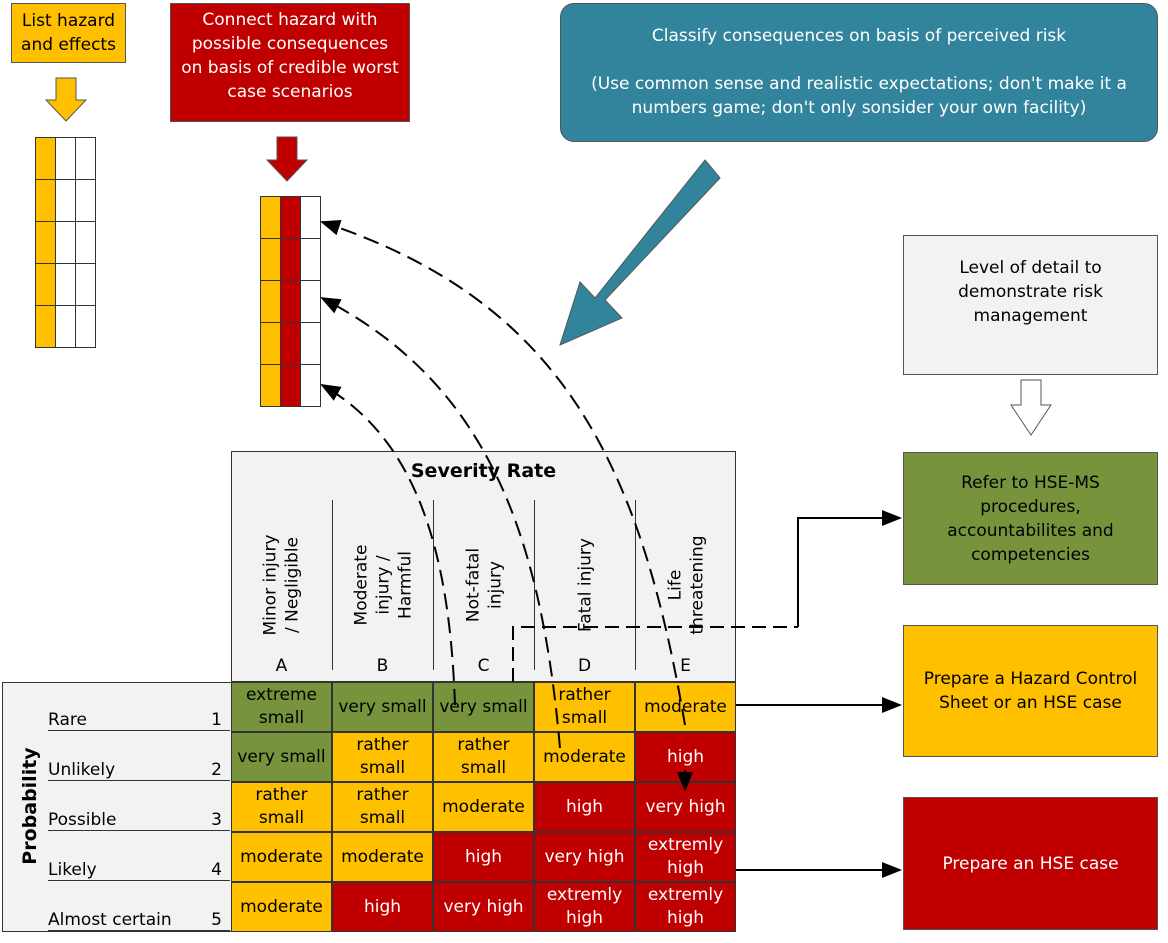 This screenshot has width=1168, height=943. I want to click on teal-diagonal-arrow-icon, so click(640, 252).